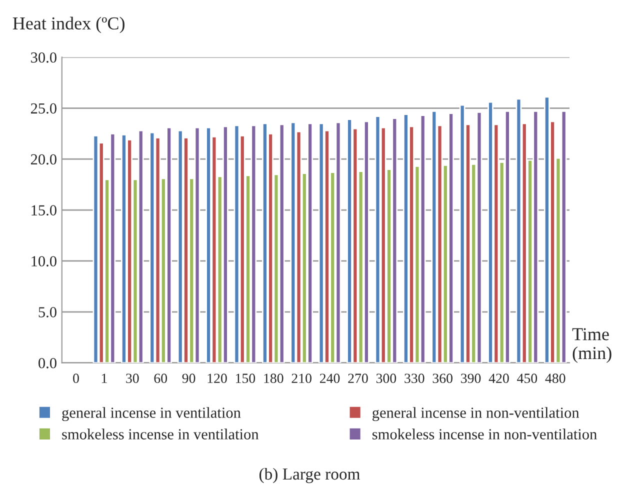 This screenshot has width=619, height=489. What do you see at coordinates (47, 312) in the screenshot?
I see `y-tick-label: 5.0` at bounding box center [47, 312].